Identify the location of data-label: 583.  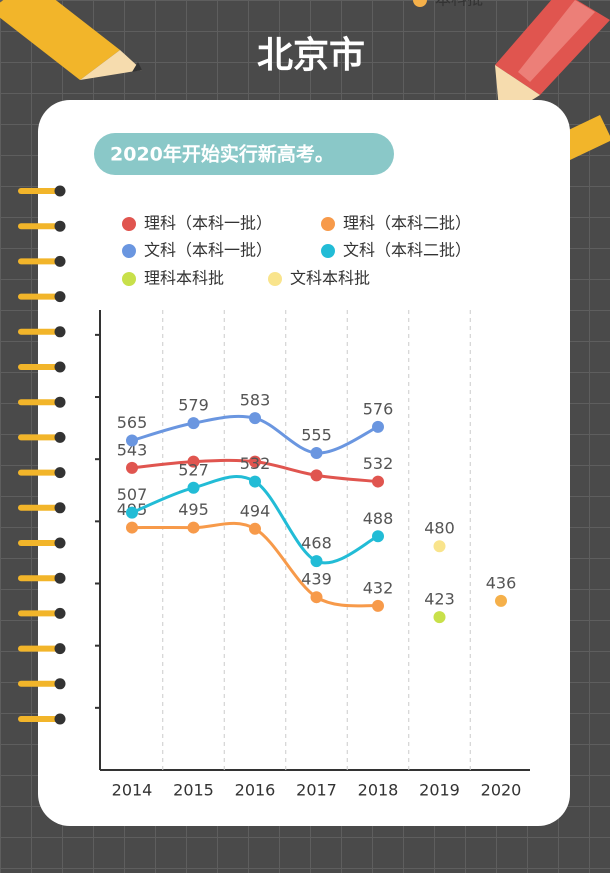
(255, 400).